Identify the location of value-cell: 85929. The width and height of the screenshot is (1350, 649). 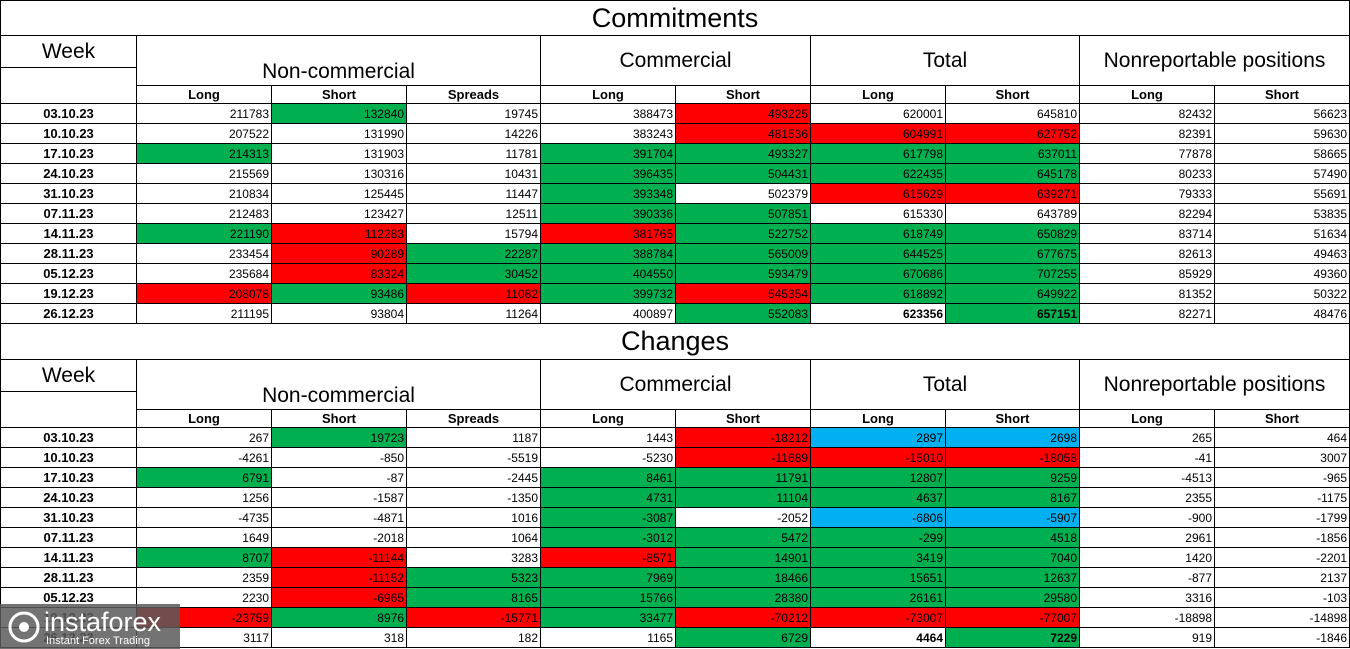
(1147, 274).